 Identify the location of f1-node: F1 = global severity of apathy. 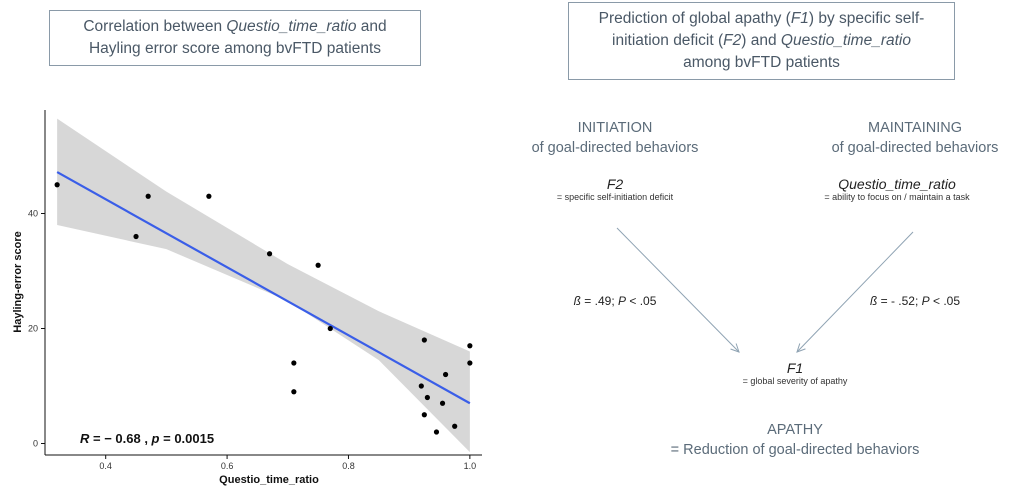
(795, 373).